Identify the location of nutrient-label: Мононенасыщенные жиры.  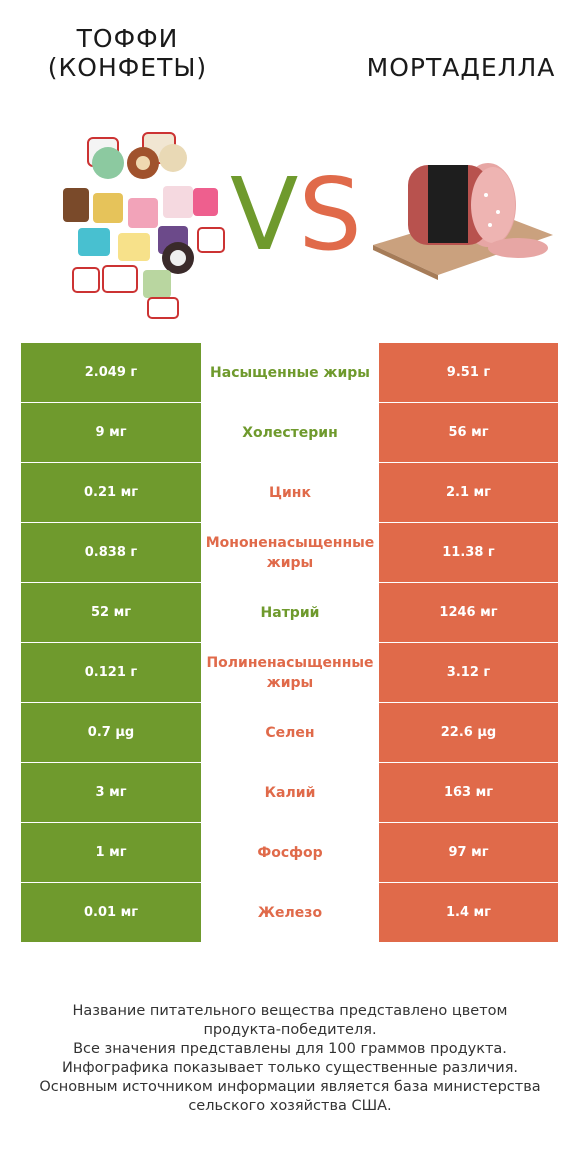
(290, 552).